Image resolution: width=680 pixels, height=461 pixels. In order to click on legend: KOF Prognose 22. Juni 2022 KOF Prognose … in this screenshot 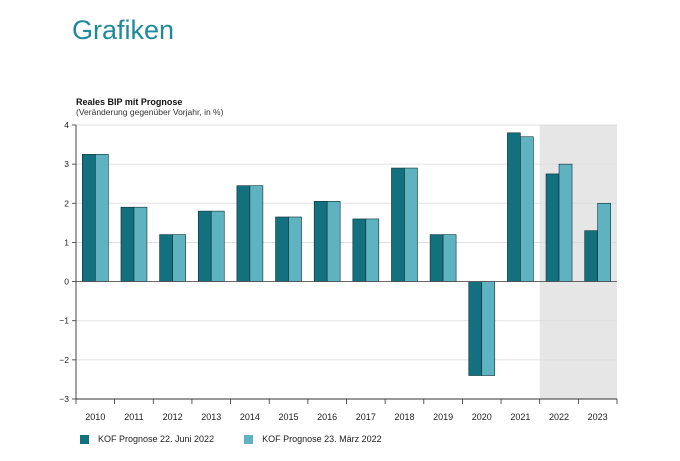, I will do `click(246, 439)`.